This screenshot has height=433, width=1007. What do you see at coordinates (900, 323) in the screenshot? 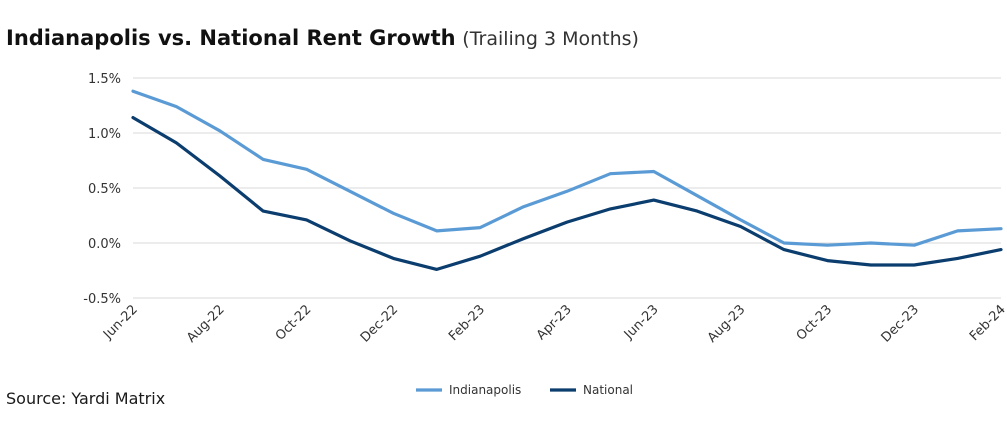
I see `x-tick-label: Dec-23` at bounding box center [900, 323].